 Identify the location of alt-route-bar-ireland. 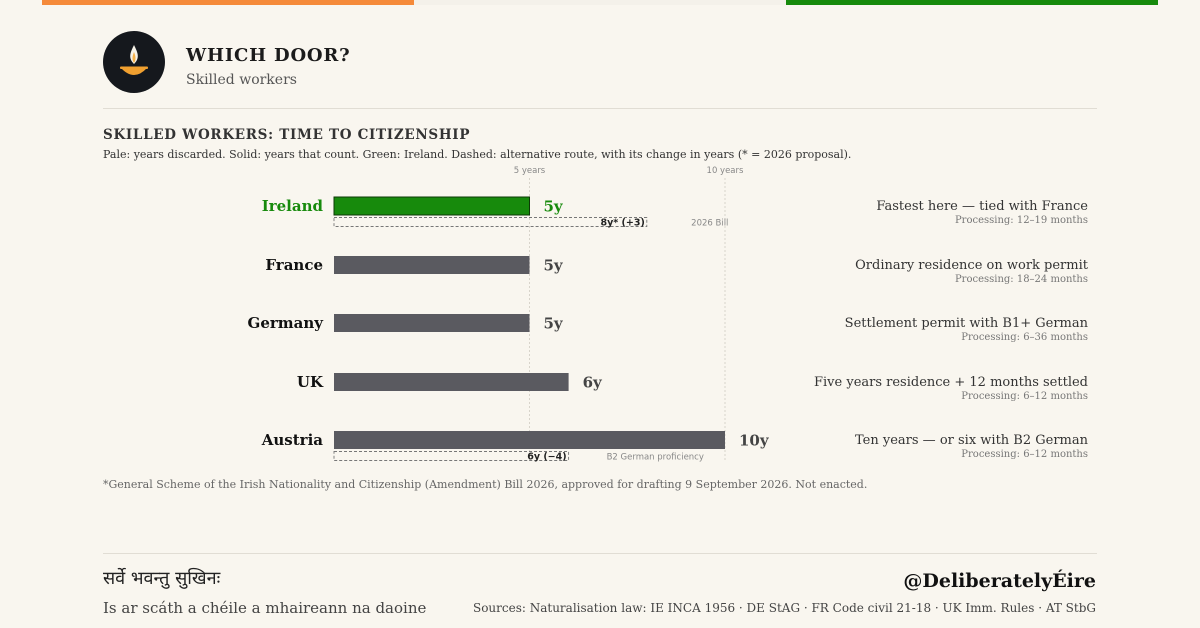
(490, 222).